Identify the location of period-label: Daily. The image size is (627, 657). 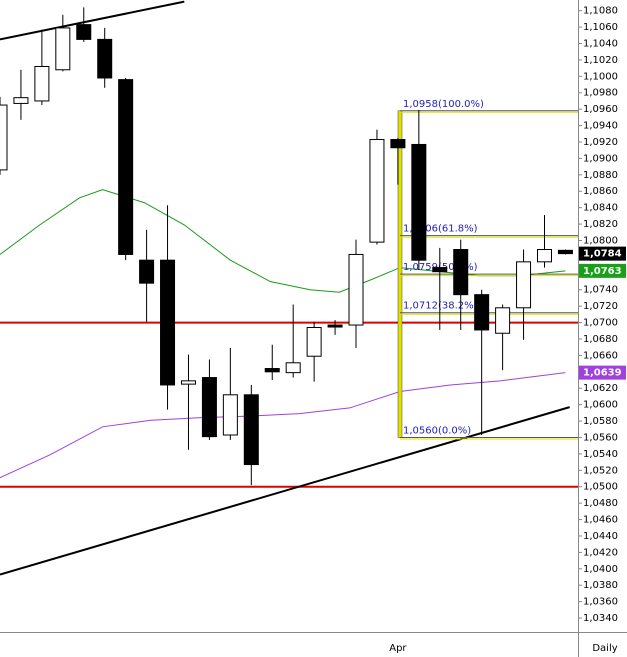
(604, 648).